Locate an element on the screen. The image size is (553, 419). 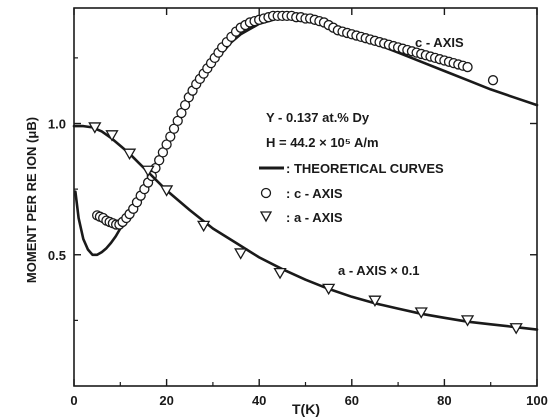
legend-theoretical-label: : THEORETICAL CURVES is located at coordinates (365, 168).